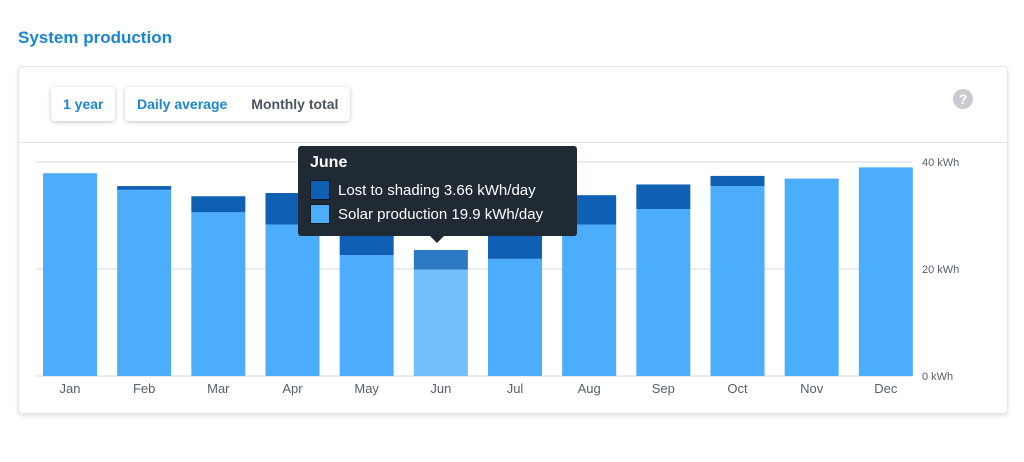  I want to click on y-tick-label: 0 kWh, so click(937, 377).